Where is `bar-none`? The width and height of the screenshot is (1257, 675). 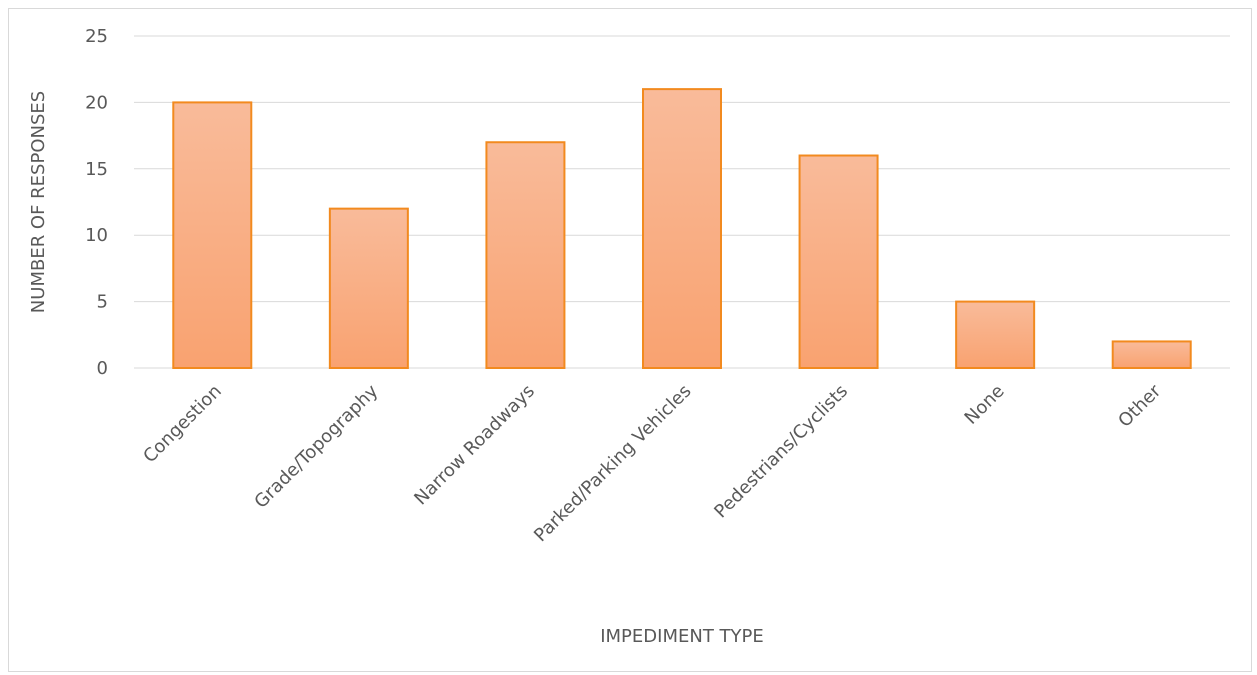
bar-none is located at coordinates (995, 335).